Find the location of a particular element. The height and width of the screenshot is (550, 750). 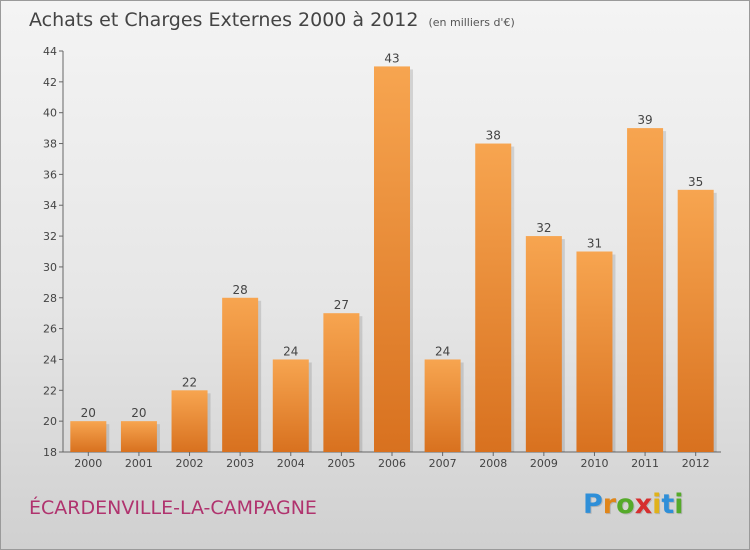

logo-letter: x is located at coordinates (643, 504).